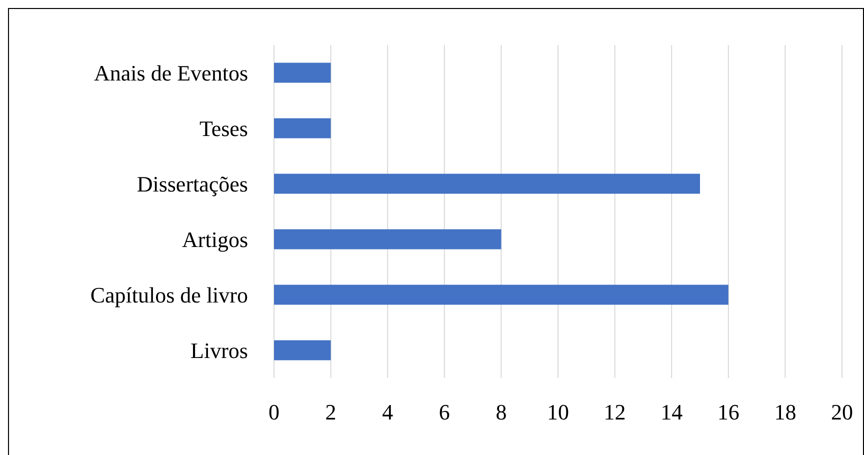 The width and height of the screenshot is (864, 455). I want to click on y-tick-label: Anais de Eventos, so click(171, 73).